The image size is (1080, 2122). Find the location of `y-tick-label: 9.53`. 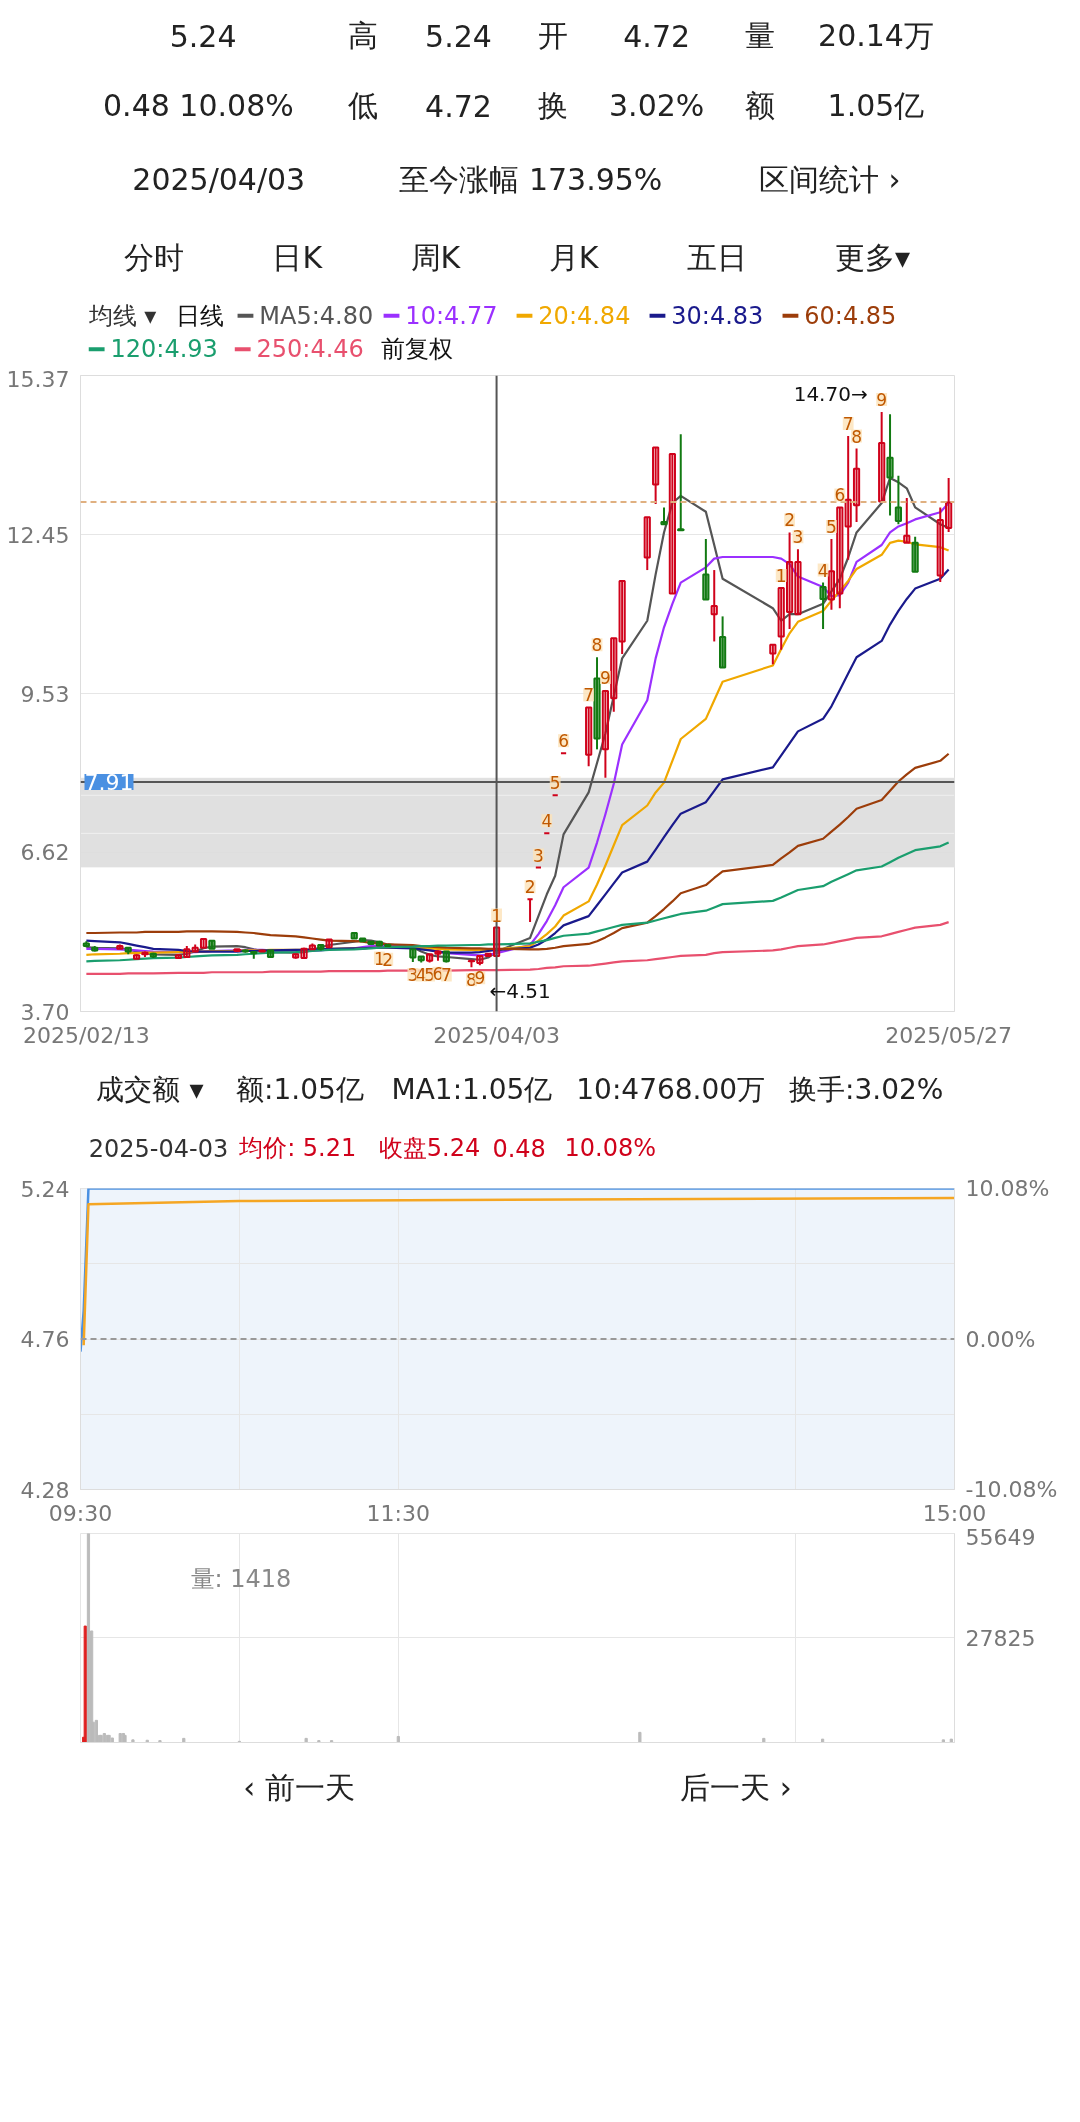

y-tick-label: 9.53 is located at coordinates (45, 694).